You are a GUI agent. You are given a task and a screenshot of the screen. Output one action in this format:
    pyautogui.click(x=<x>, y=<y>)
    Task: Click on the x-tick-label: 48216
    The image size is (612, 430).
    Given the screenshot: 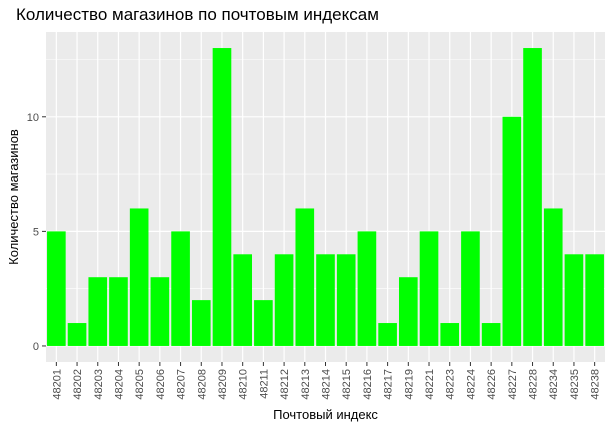 What is the action you would take?
    pyautogui.click(x=368, y=384)
    